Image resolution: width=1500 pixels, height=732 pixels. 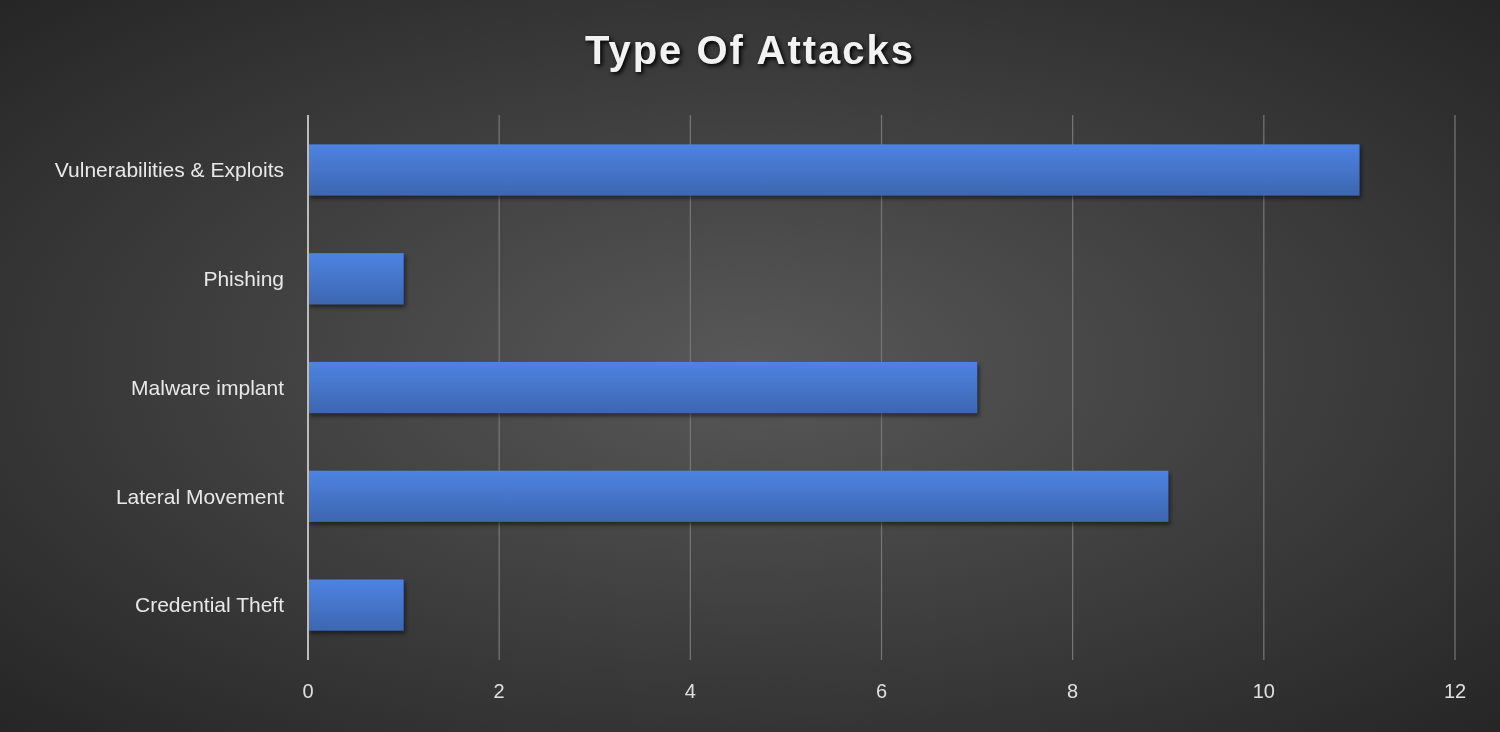 What do you see at coordinates (1073, 691) in the screenshot?
I see `x-tick-label: 8` at bounding box center [1073, 691].